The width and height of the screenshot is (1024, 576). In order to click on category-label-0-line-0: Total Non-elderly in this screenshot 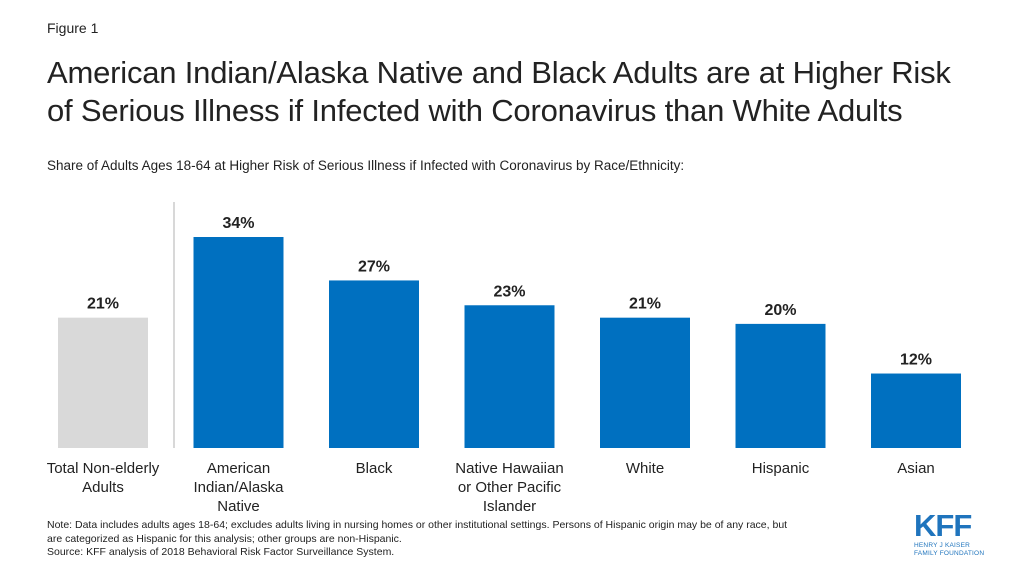, I will do `click(103, 468)`.